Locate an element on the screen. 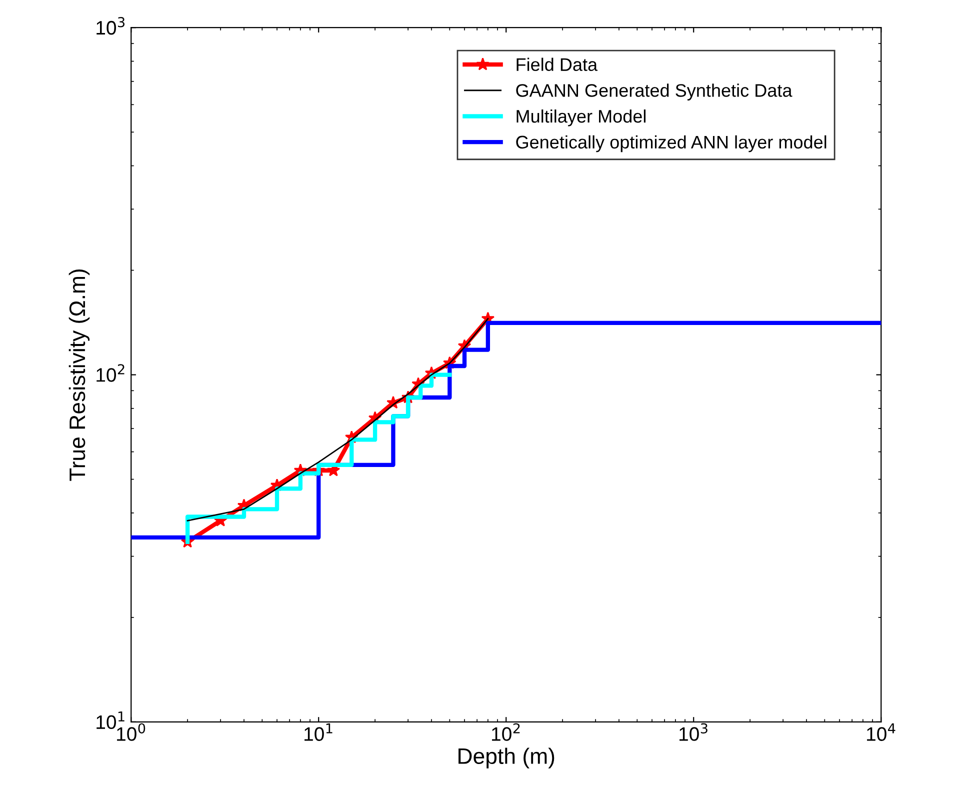  x-tick-label: 10$^{4}$ is located at coordinates (881, 732).